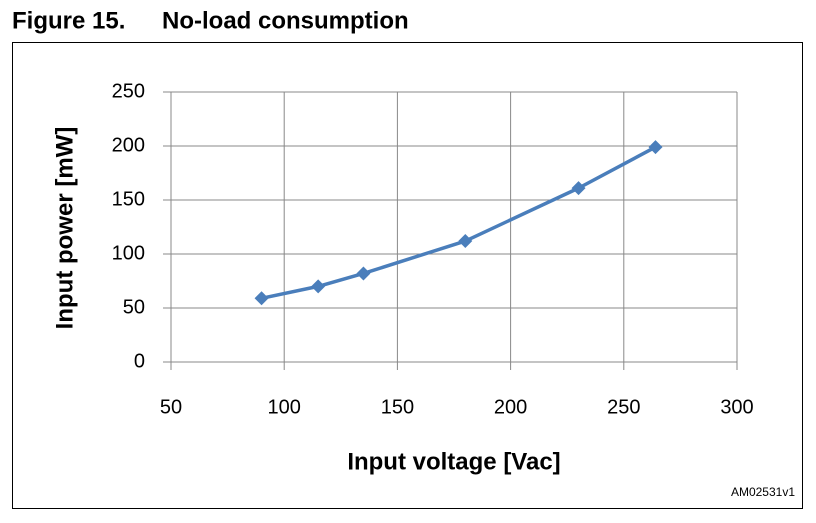 The height and width of the screenshot is (523, 816). I want to click on y-tick-label: 250, so click(128, 91).